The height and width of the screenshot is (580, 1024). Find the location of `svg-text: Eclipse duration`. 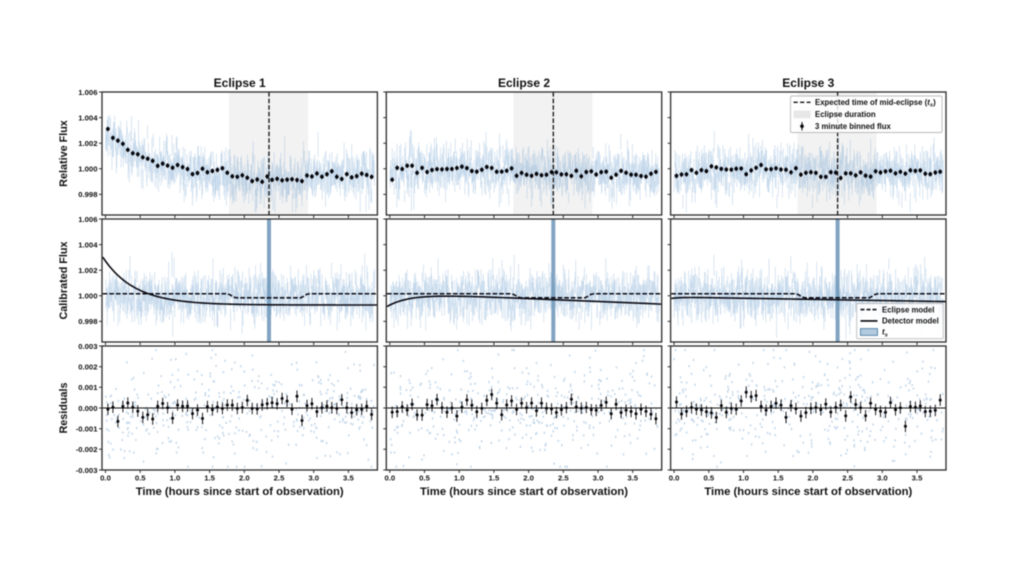

svg-text: Eclipse duration is located at coordinates (845, 114).